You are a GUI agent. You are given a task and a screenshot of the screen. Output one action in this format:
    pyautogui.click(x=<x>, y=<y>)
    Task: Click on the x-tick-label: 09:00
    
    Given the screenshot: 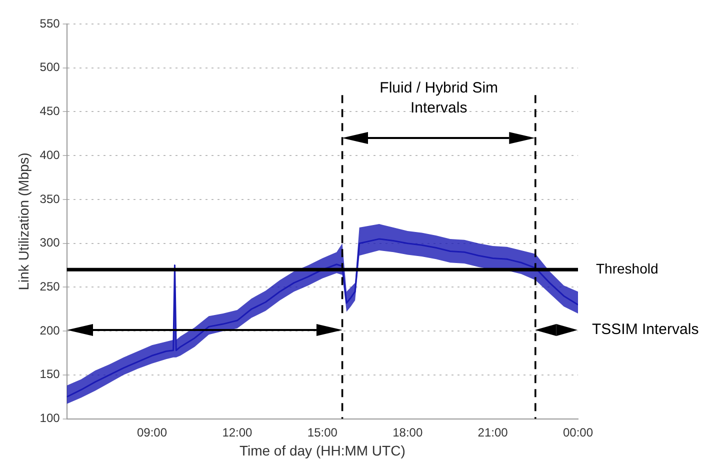 What is the action you would take?
    pyautogui.click(x=152, y=432)
    